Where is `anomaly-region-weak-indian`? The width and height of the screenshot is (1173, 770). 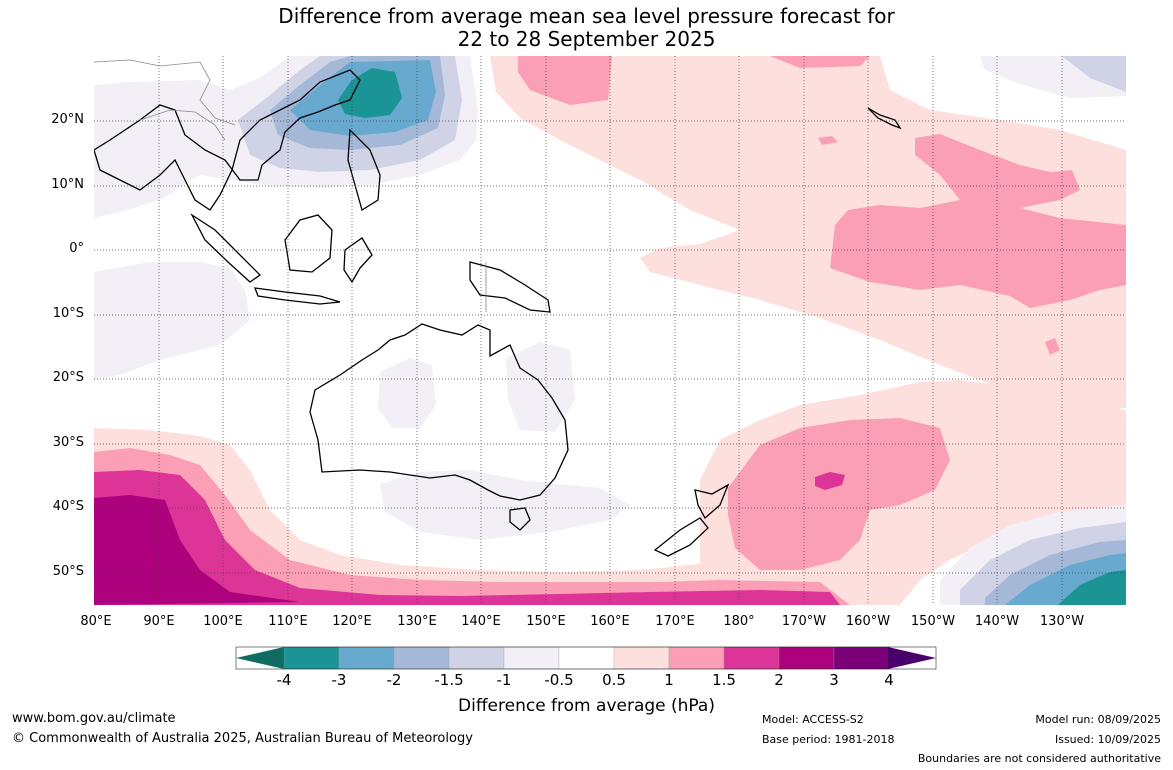 anomaly-region-weak-indian is located at coordinates (172, 321).